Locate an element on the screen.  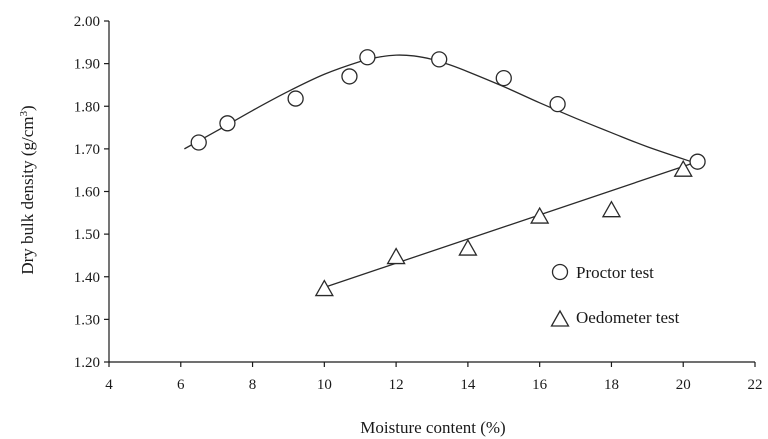
x-tick-label: 10 is located at coordinates (324, 385).